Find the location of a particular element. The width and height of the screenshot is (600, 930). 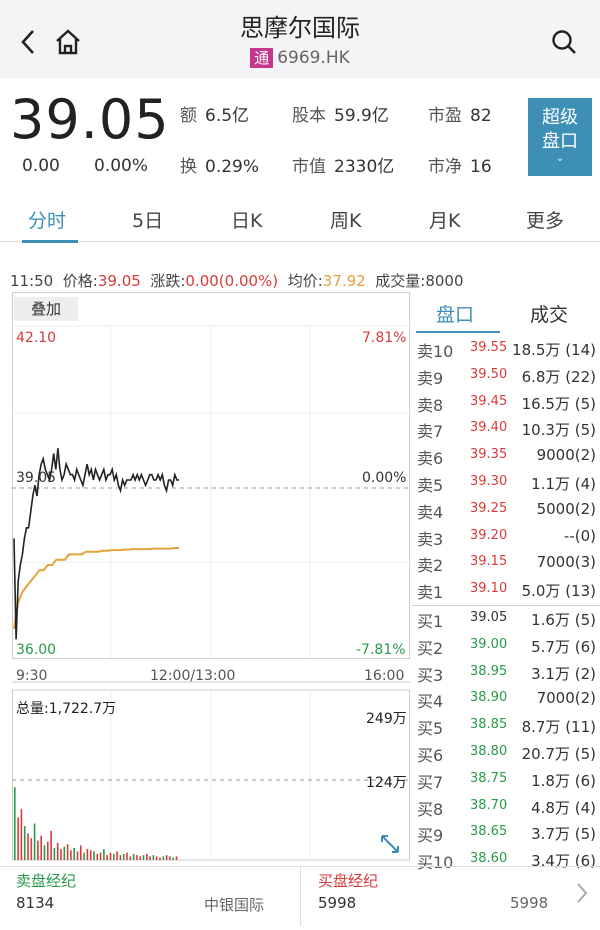

orderbook-divider is located at coordinates (506, 605).